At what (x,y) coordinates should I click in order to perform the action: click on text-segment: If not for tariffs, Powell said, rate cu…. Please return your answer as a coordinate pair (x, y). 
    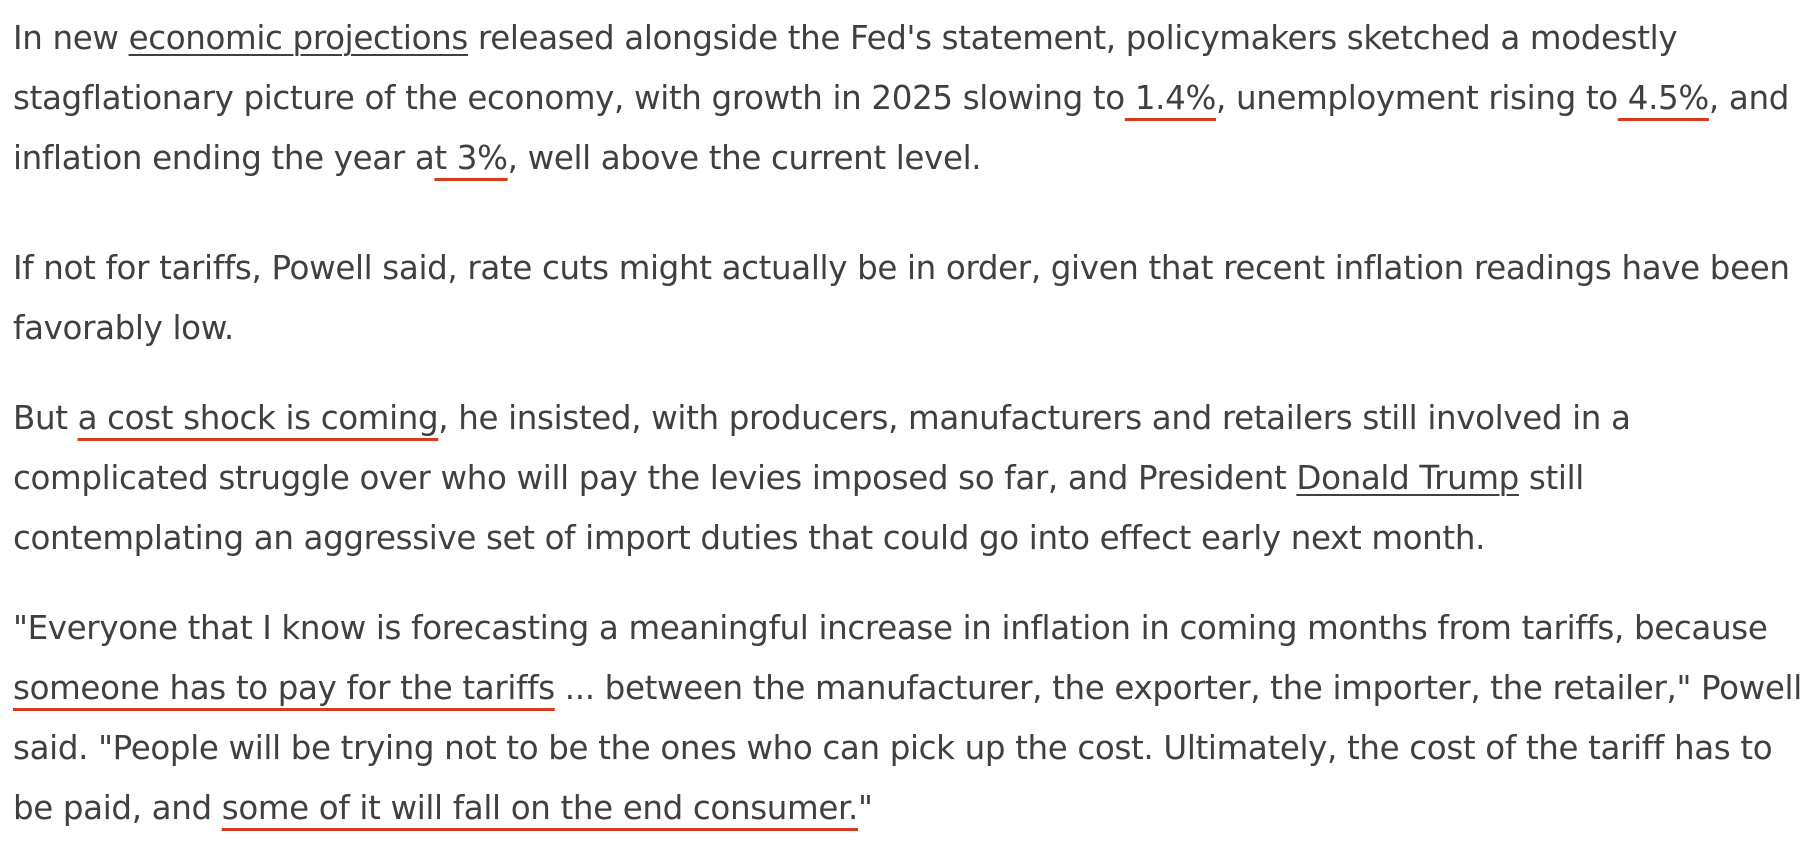
    Looking at the image, I should click on (901, 298).